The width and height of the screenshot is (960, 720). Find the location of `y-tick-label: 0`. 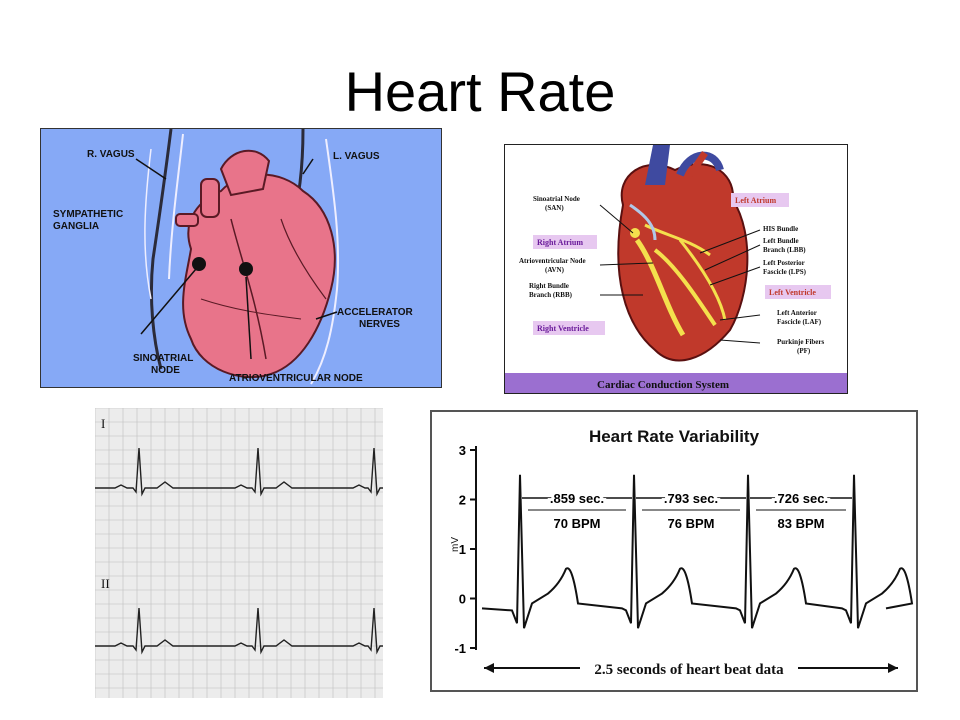

y-tick-label: 0 is located at coordinates (462, 599).